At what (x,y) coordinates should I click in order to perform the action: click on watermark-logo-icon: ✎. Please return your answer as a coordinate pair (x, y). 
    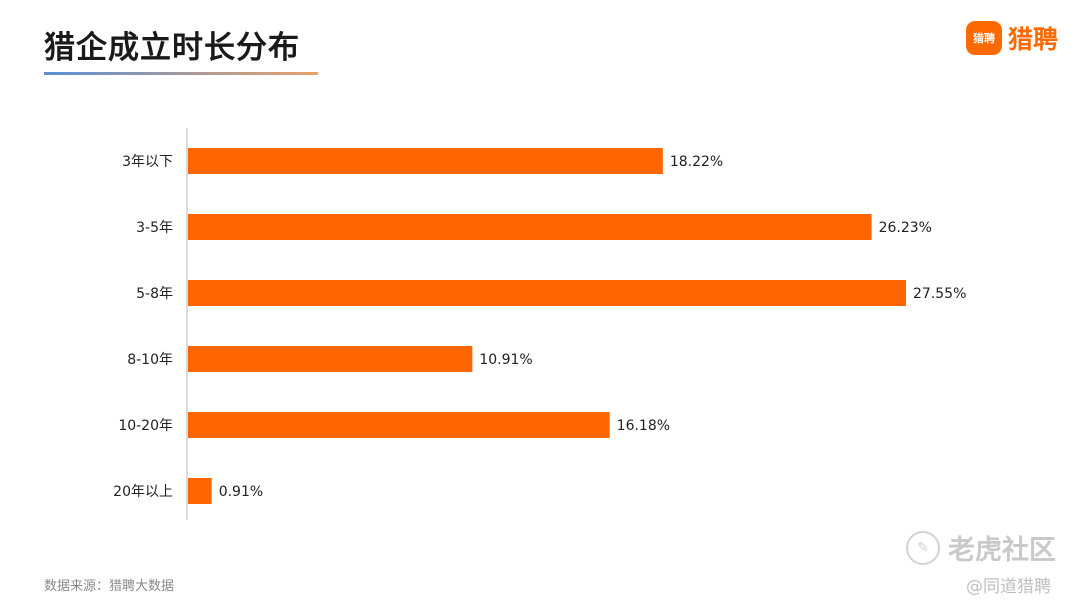
    Looking at the image, I should click on (923, 547).